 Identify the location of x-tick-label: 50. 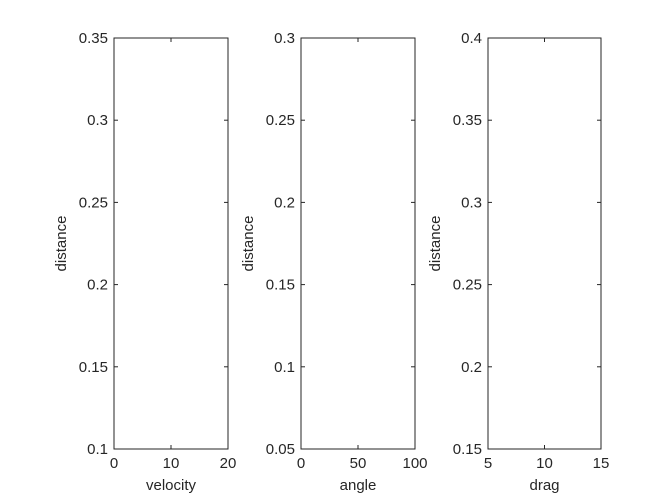
(358, 463).